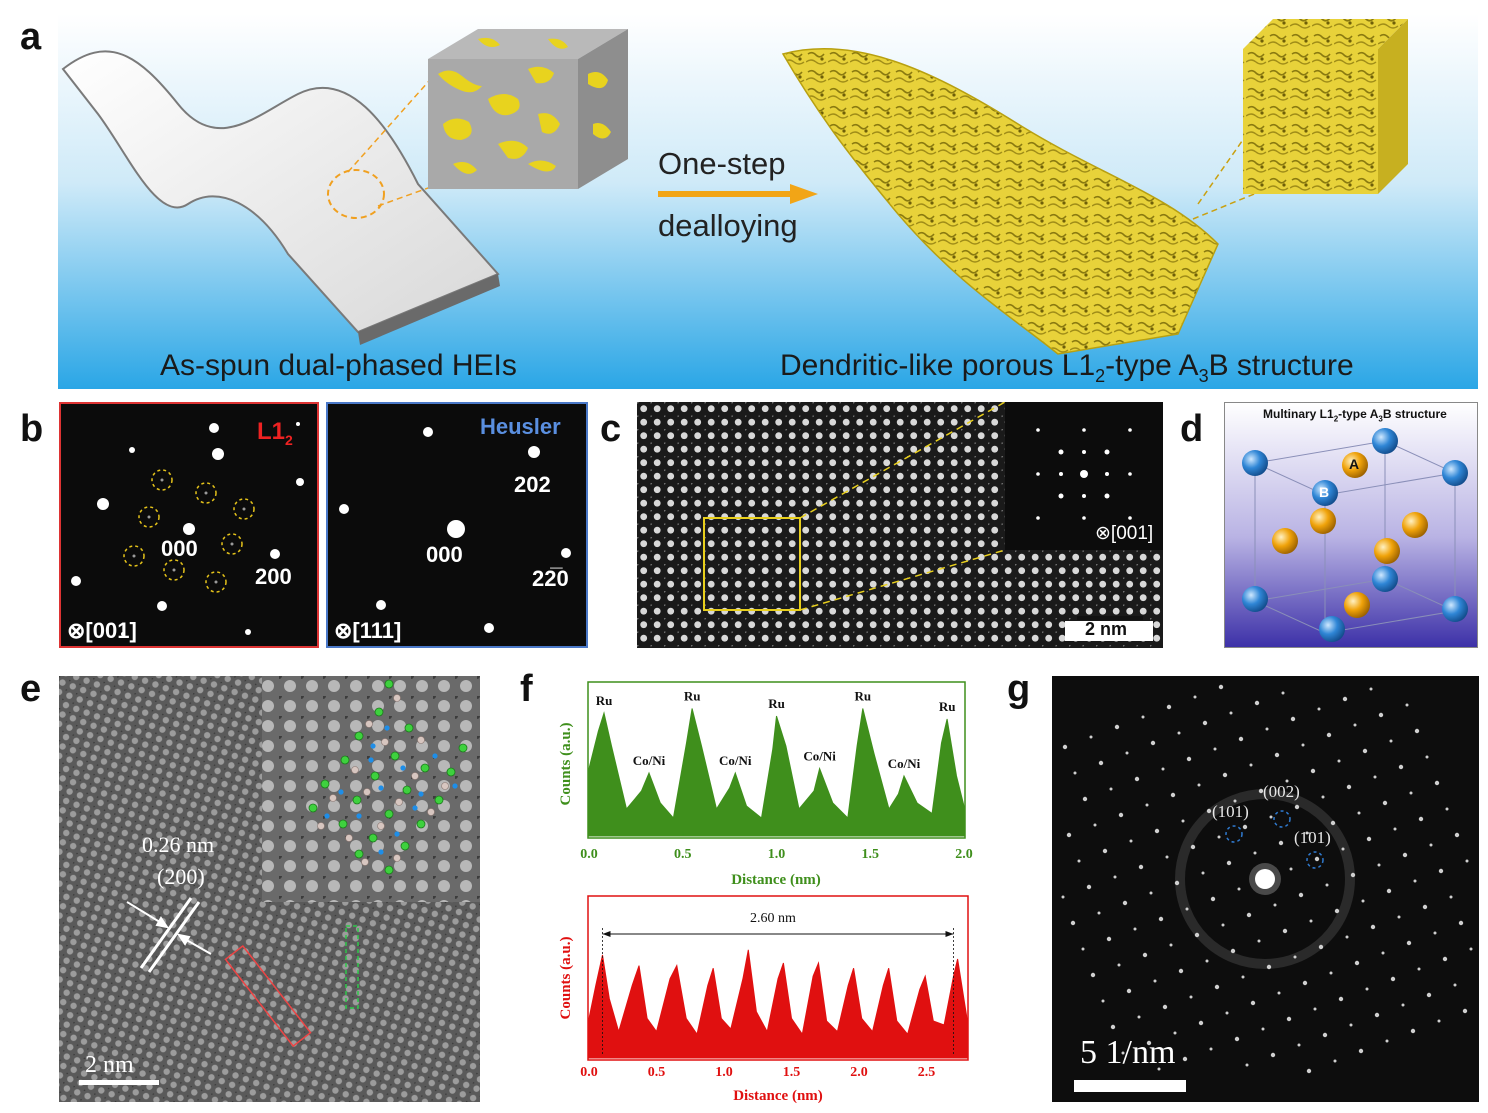 The image size is (1488, 1113). What do you see at coordinates (1351, 525) in the screenshot?
I see `unit-cell-diagram` at bounding box center [1351, 525].